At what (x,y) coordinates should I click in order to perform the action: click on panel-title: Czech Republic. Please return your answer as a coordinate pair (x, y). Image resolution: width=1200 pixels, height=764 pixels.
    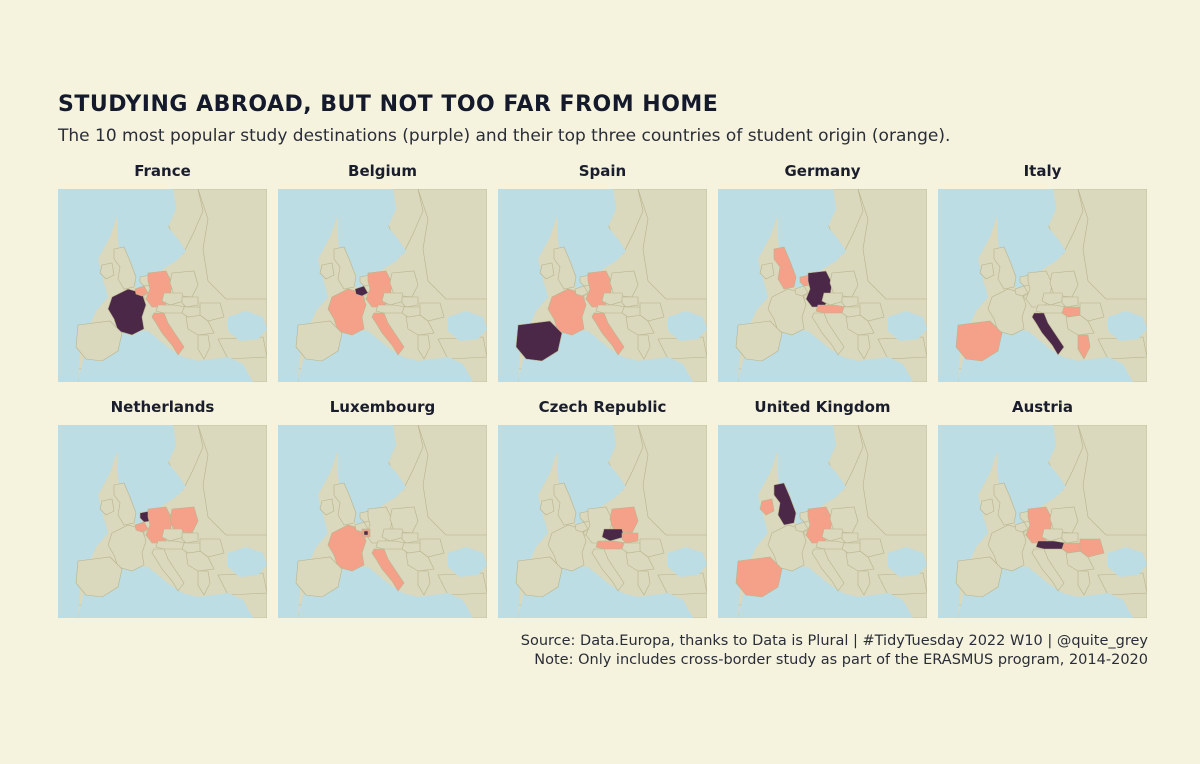
    Looking at the image, I should click on (602, 407).